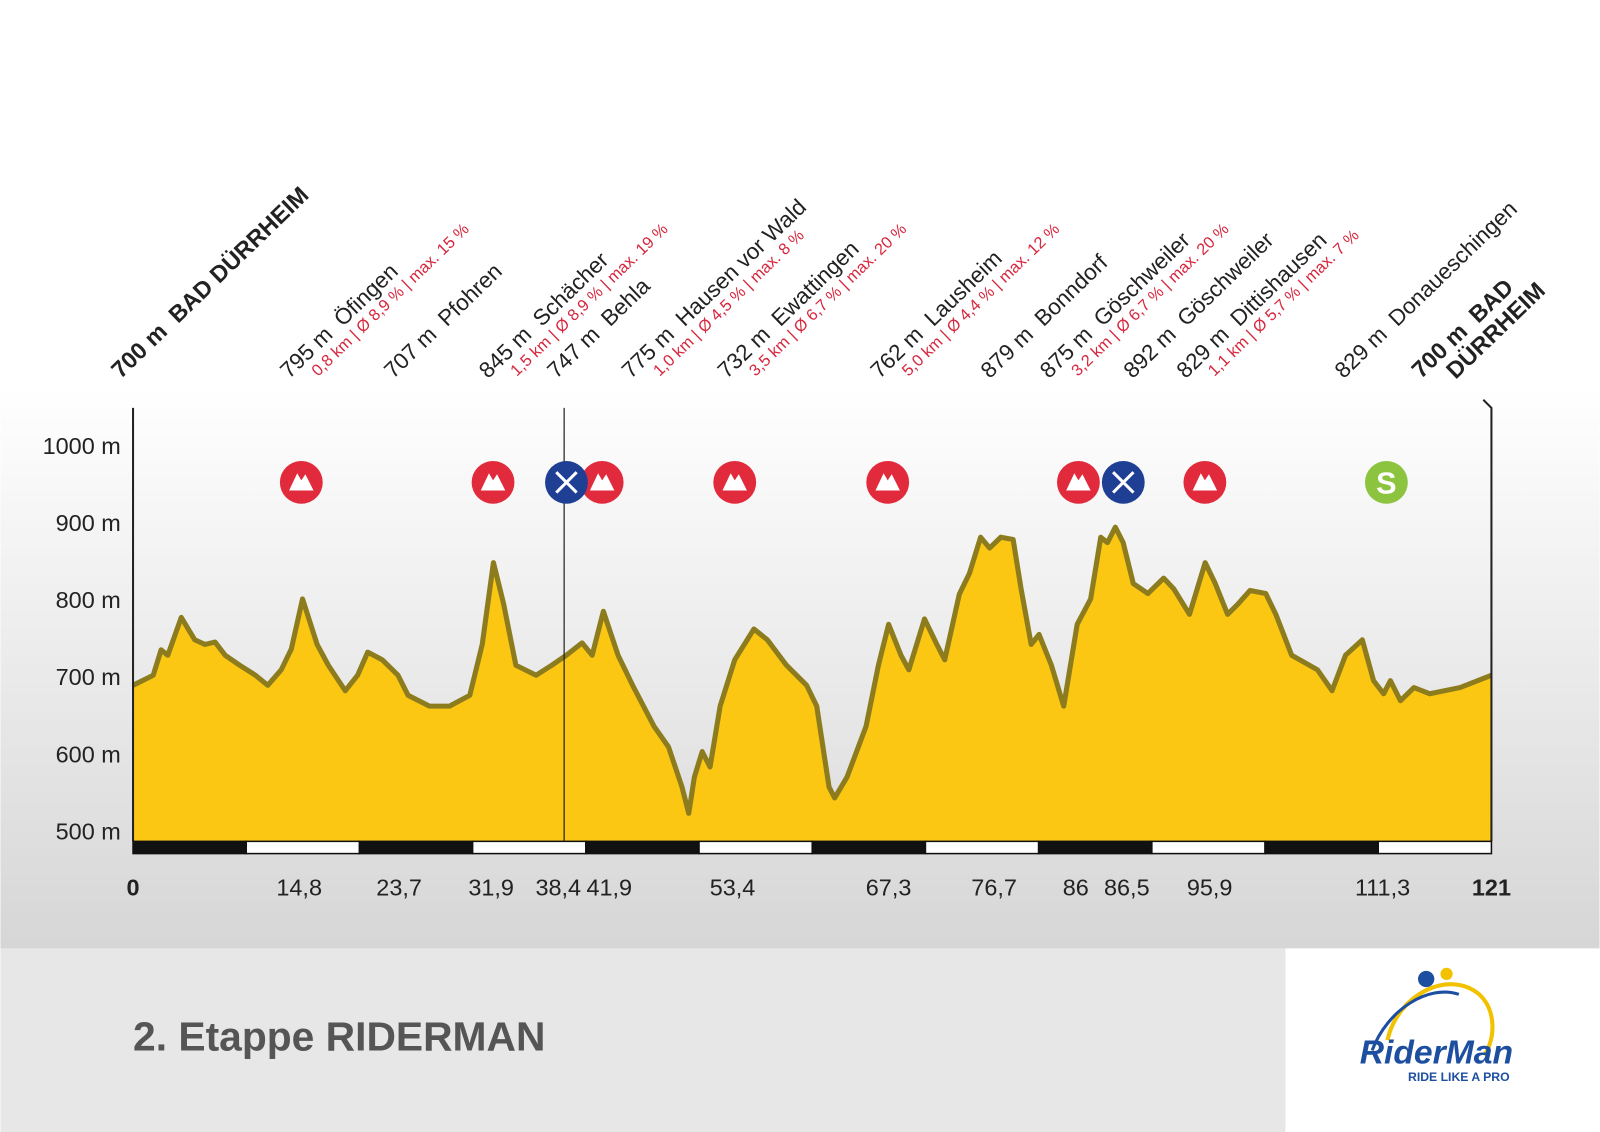 The height and width of the screenshot is (1132, 1600). Describe the element at coordinates (82, 446) in the screenshot. I see `y-tick-label: 1000 m` at that location.